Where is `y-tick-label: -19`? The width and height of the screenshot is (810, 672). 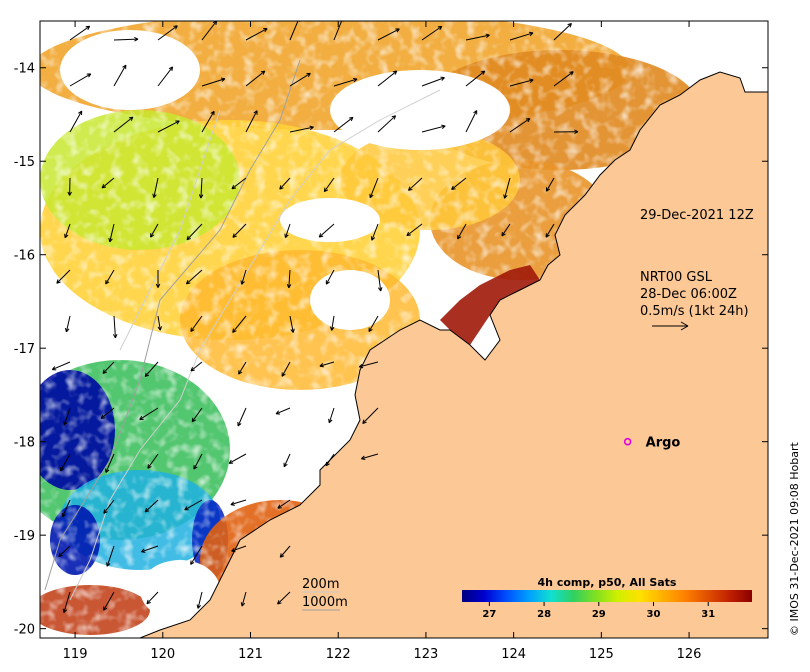 y-tick-label: -19 is located at coordinates (24, 536).